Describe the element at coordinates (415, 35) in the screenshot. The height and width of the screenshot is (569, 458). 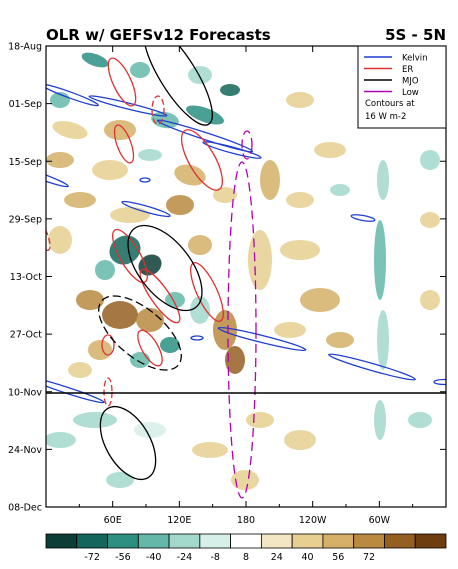
I see `chart-region: 5S - 5N` at that location.